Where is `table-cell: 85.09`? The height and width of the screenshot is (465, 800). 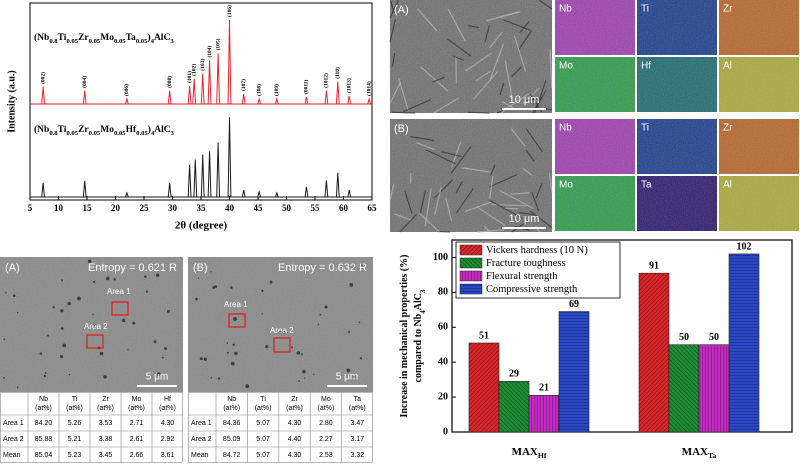
table-cell: 85.09 is located at coordinates (232, 439).